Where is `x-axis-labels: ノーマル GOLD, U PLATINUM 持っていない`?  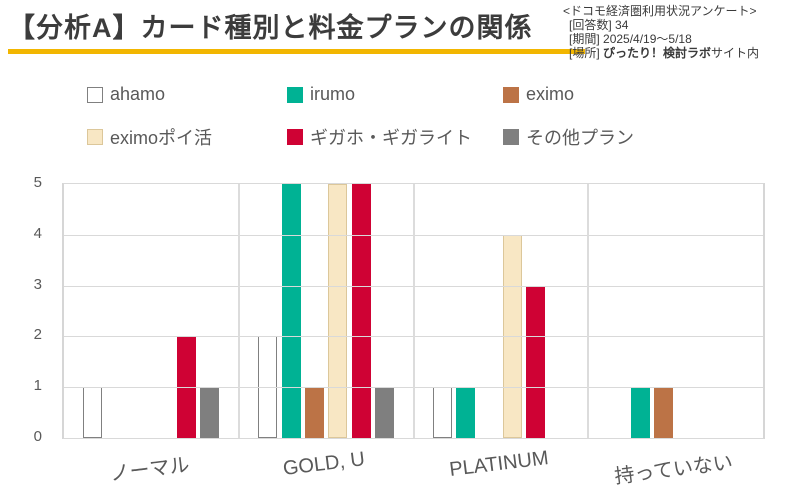 x-axis-labels: ノーマル GOLD, U PLATINUM 持っていない is located at coordinates (411, 467).